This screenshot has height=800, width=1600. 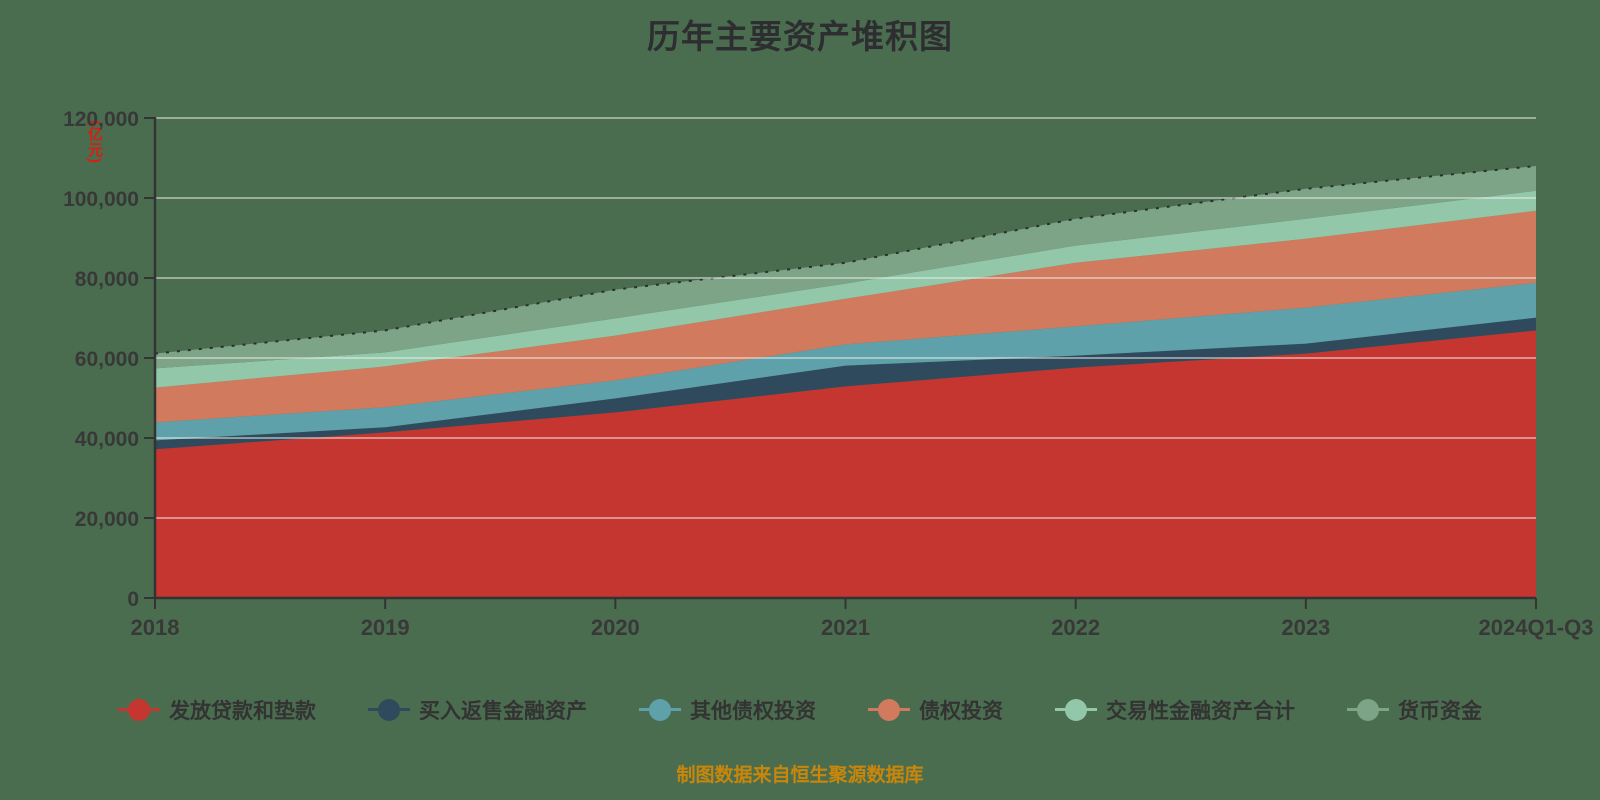 What do you see at coordinates (107, 279) in the screenshot?
I see `y-tick-label-80000: 80,000` at bounding box center [107, 279].